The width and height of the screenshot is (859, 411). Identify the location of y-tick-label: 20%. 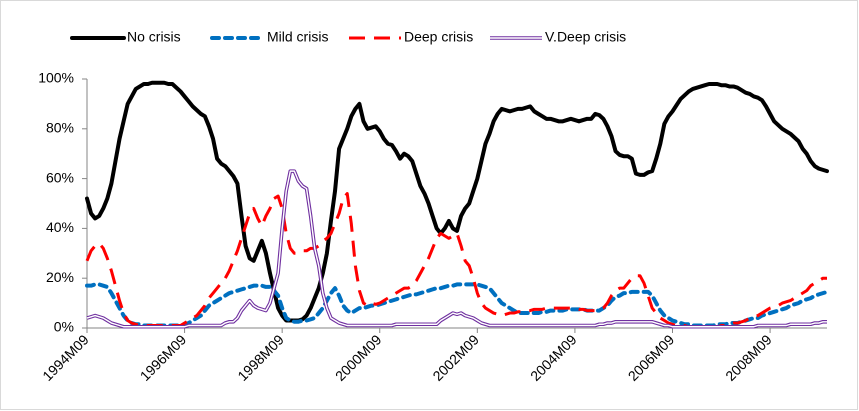
(60, 277).